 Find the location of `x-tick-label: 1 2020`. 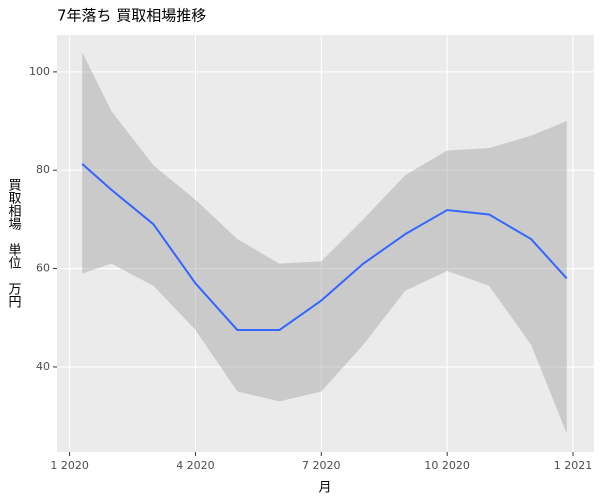

x-tick-label: 1 2020 is located at coordinates (69, 465).